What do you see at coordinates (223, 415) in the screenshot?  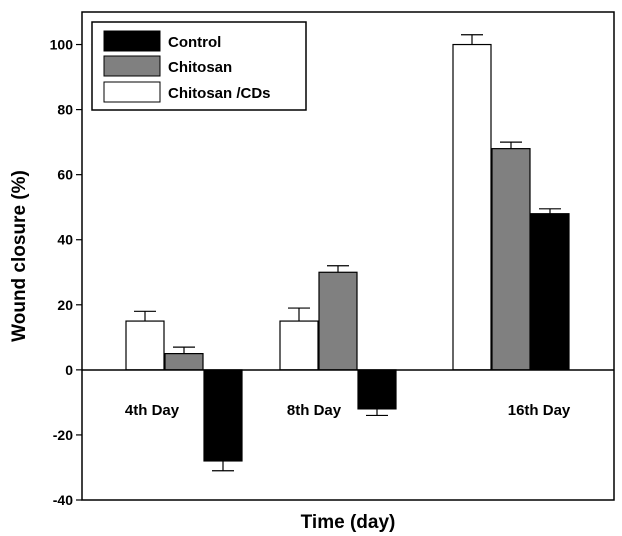 I see `bar-control-4th-day` at bounding box center [223, 415].